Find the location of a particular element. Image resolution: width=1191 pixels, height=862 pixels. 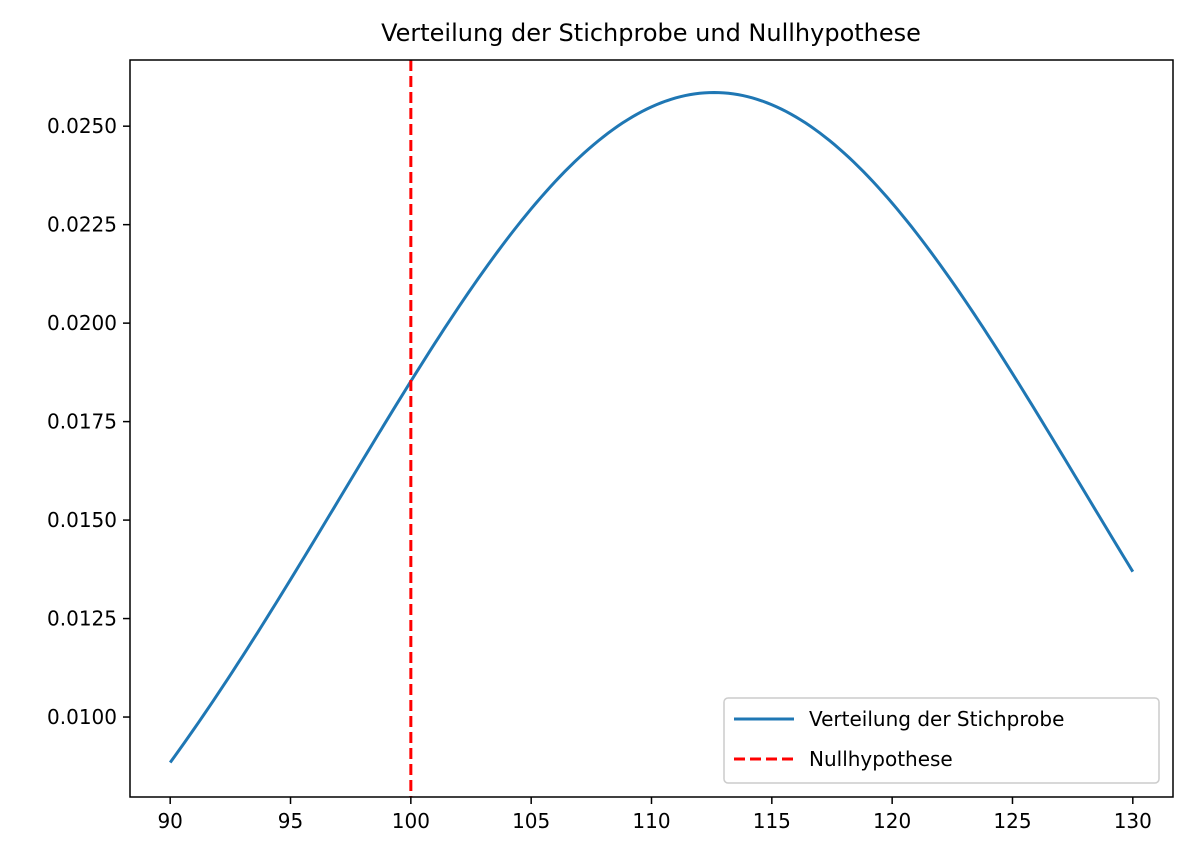

y-tick-label: 0.0125 is located at coordinates (82, 619).